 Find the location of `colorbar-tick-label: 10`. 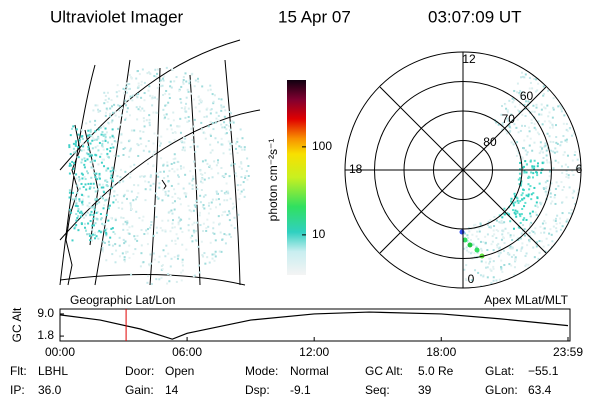

colorbar-tick-label: 10 is located at coordinates (319, 234).